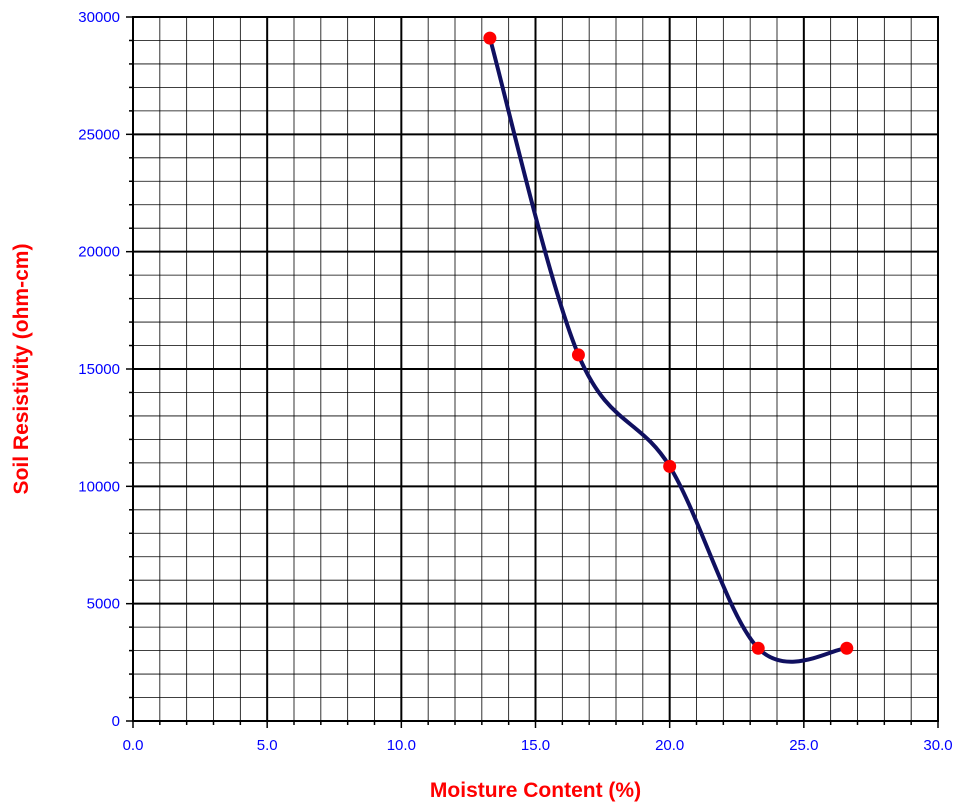 This screenshot has height=810, width=959. What do you see at coordinates (103, 604) in the screenshot?
I see `y-tick-label: 5000` at bounding box center [103, 604].